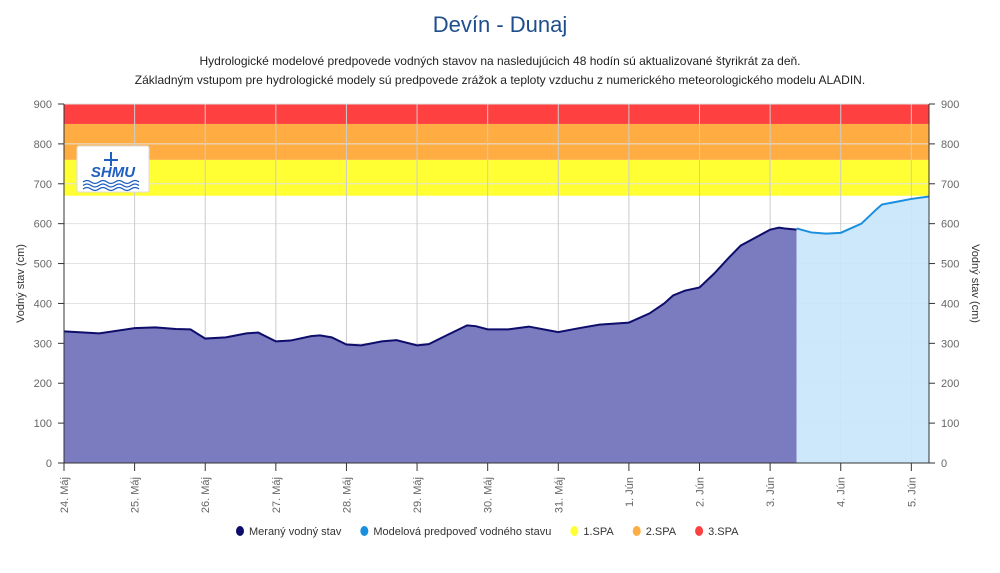  I want to click on x-tick-label: 26. Máj, so click(206, 495).